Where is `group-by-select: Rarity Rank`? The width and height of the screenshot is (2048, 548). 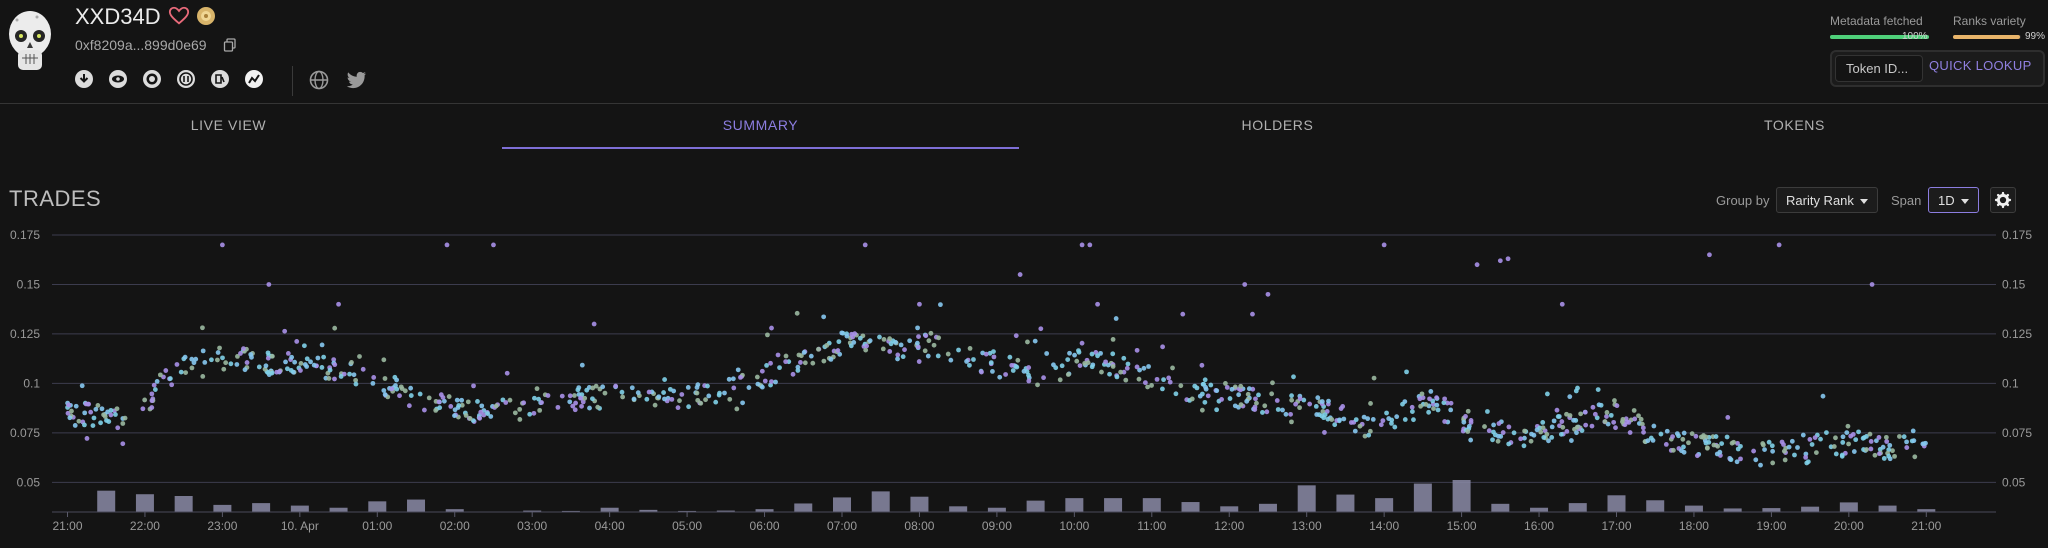
group-by-select: Rarity Rank is located at coordinates (1827, 200).